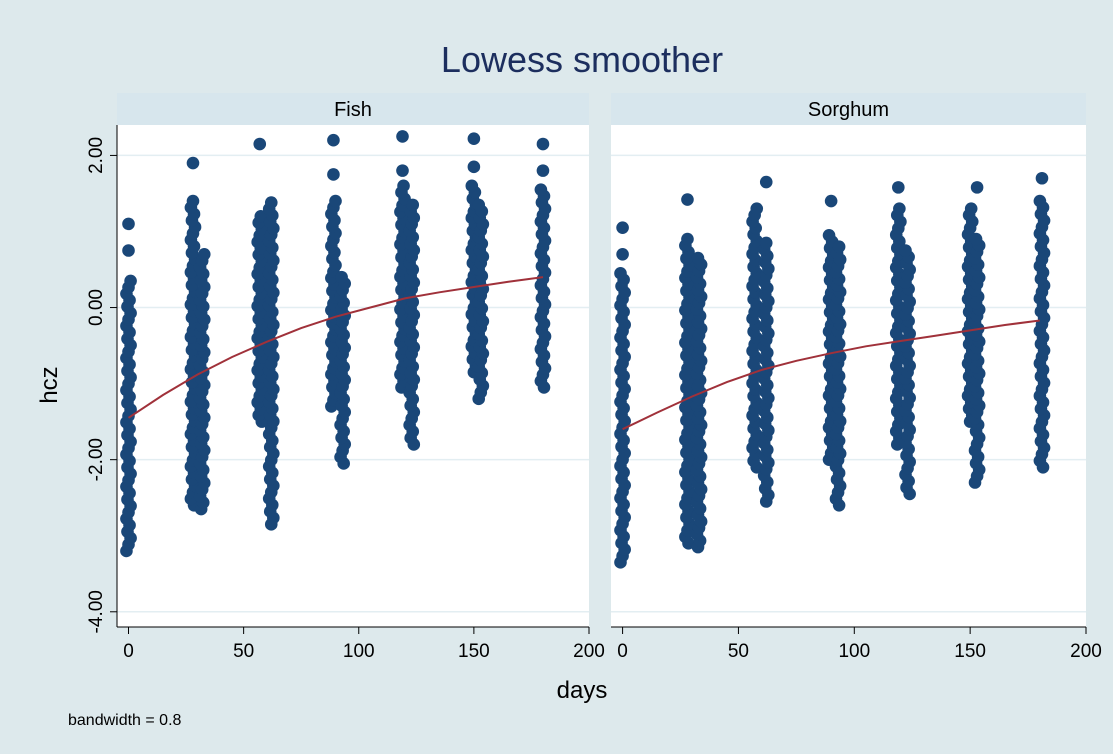 The width and height of the screenshot is (1113, 754). I want to click on y-tick-label: 2.00, so click(96, 155).